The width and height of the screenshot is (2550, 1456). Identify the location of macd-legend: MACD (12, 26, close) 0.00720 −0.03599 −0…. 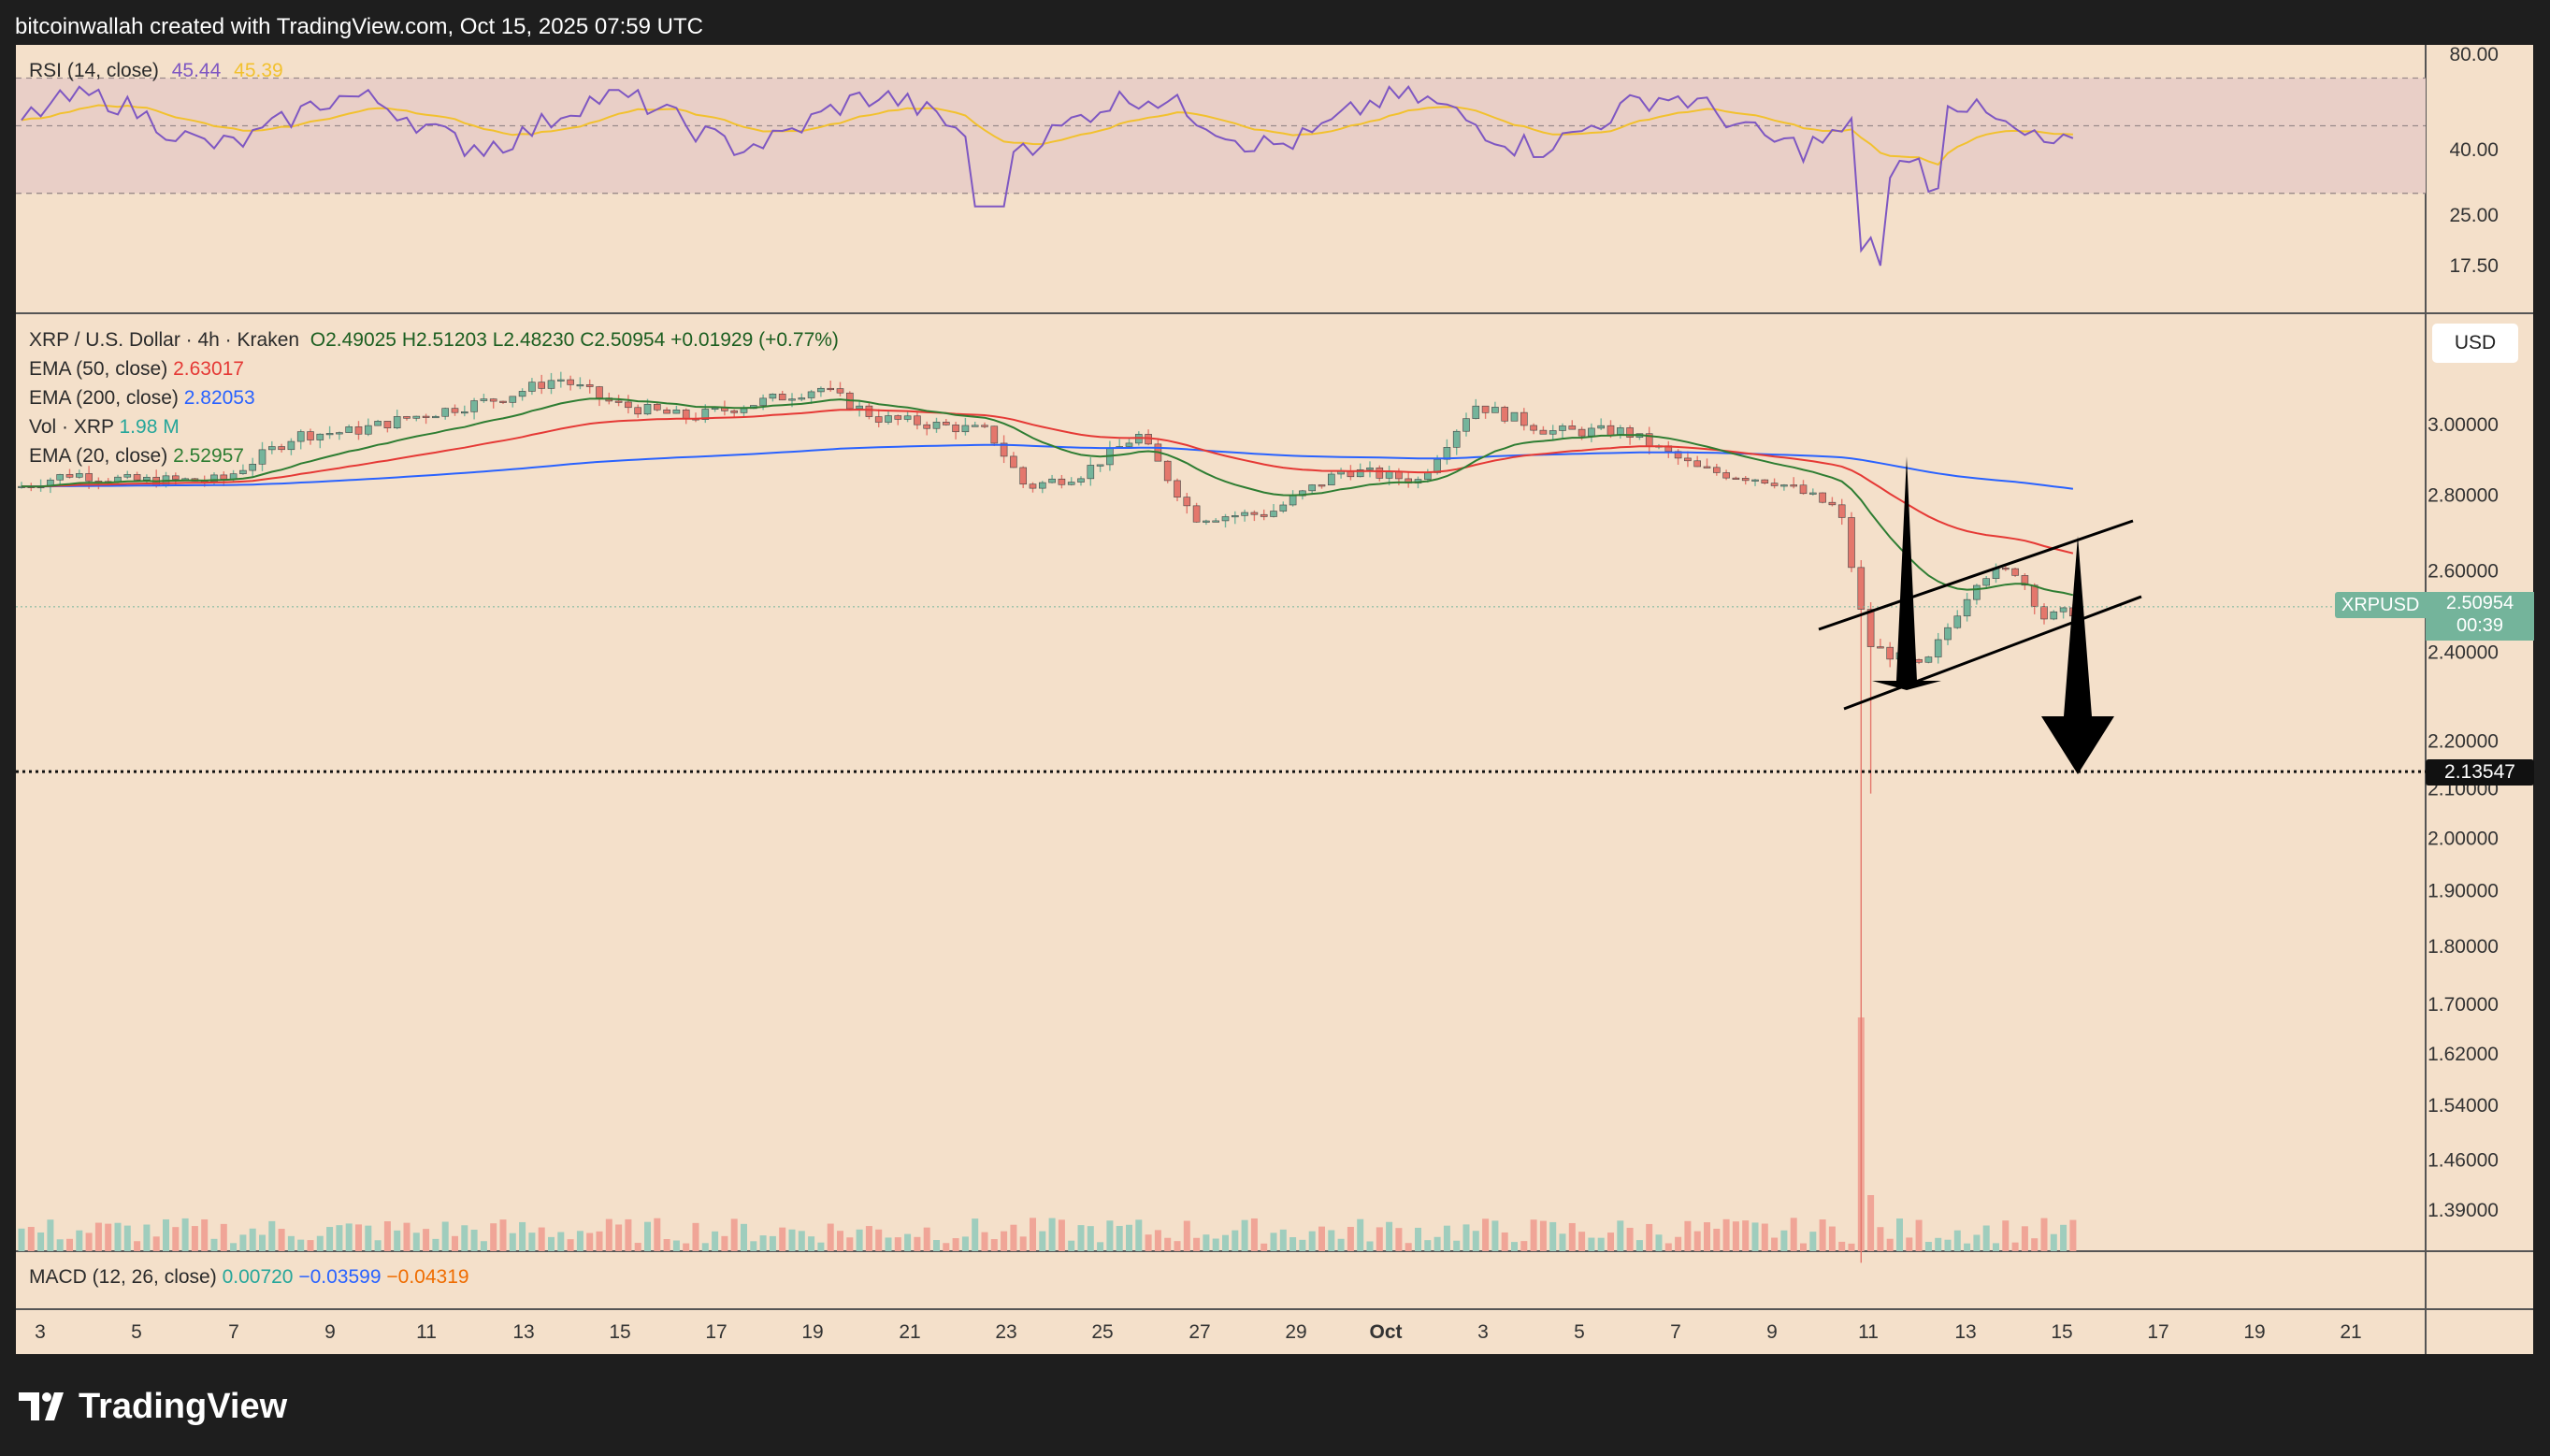
(249, 1277).